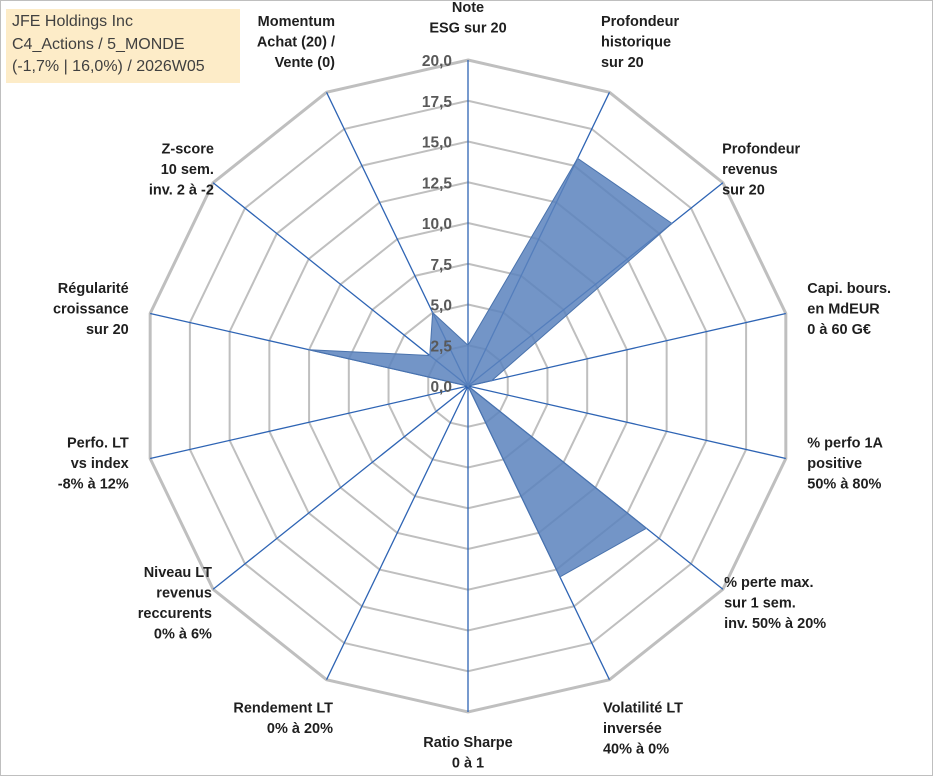  I want to click on axis-label: Rendement LT 0% à 20%, so click(283, 719).